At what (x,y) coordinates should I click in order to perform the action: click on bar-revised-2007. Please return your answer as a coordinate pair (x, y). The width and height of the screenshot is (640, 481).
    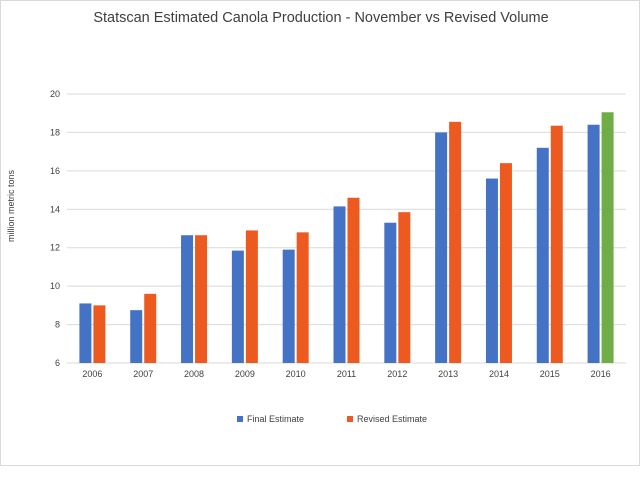
    Looking at the image, I should click on (150, 328).